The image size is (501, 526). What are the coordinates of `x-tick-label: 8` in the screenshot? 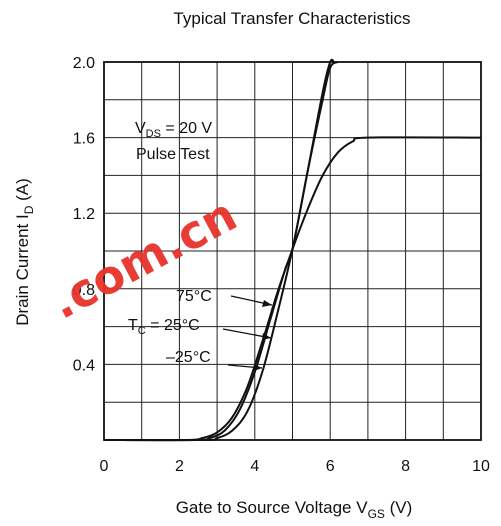 It's located at (405, 466).